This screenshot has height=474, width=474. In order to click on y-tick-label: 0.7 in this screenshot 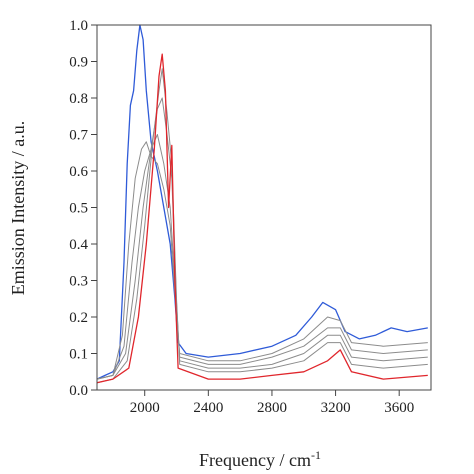, I will do `click(78, 136)`.